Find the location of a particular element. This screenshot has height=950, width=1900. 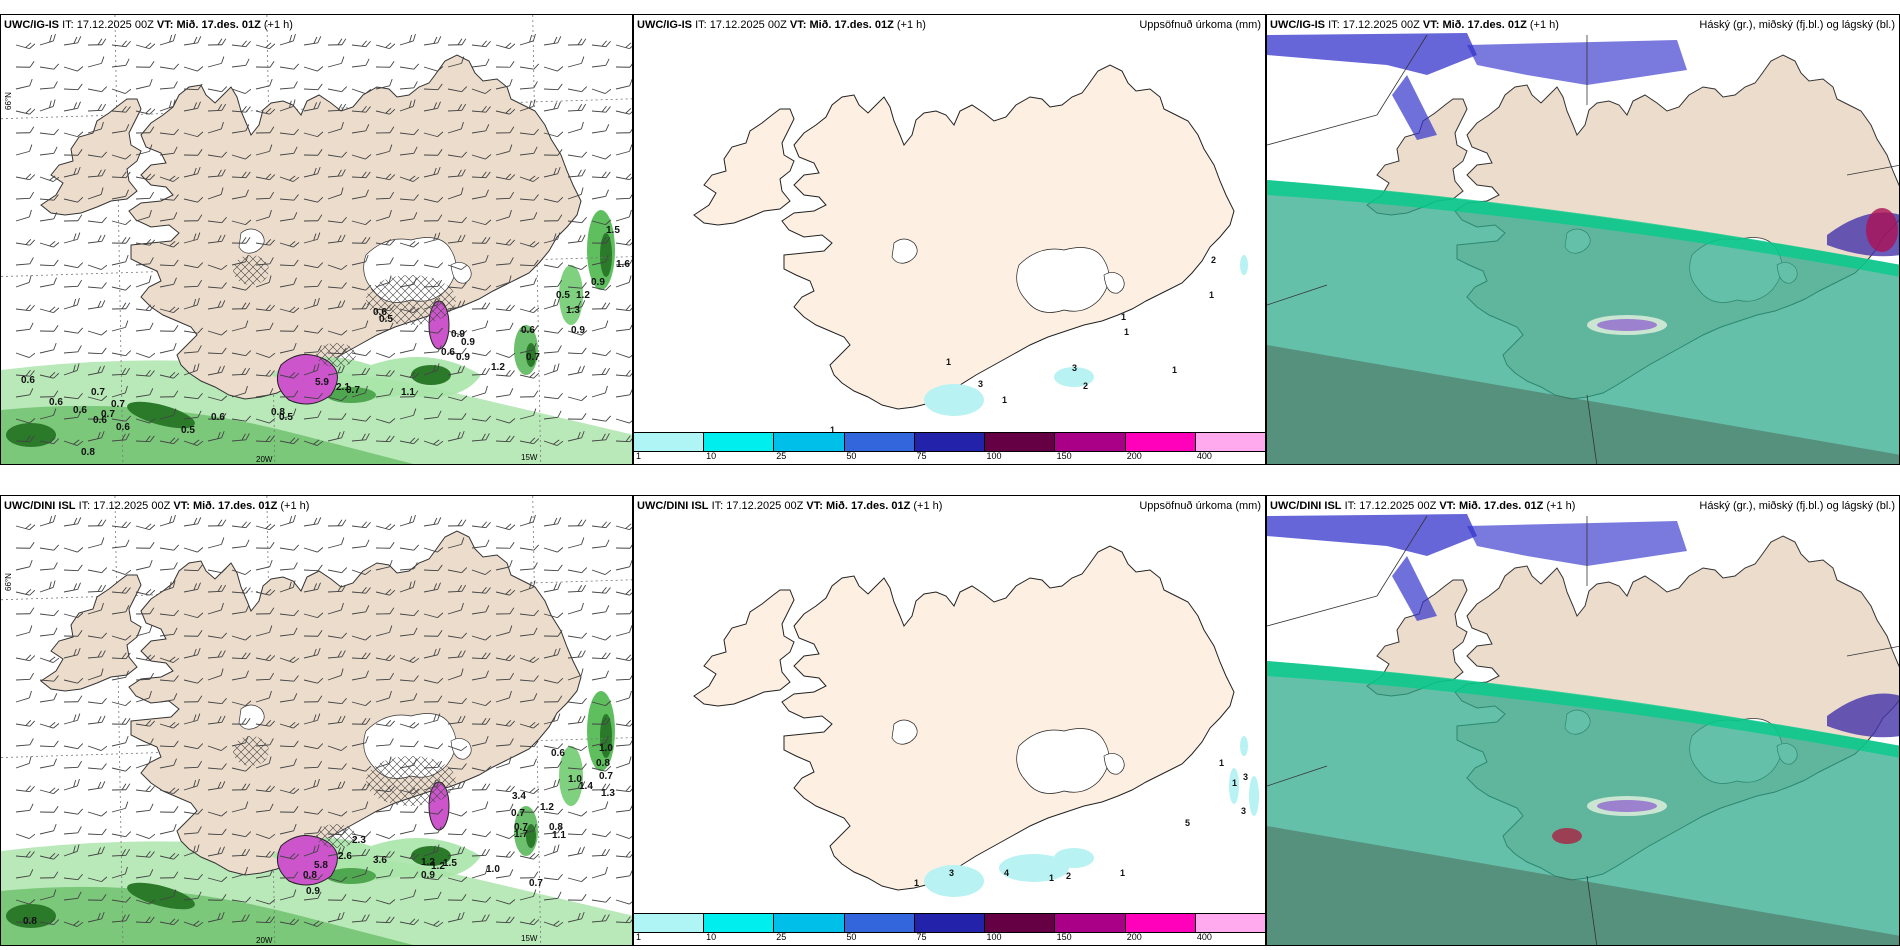

colorbar-tick-label: 400 is located at coordinates (1204, 456).